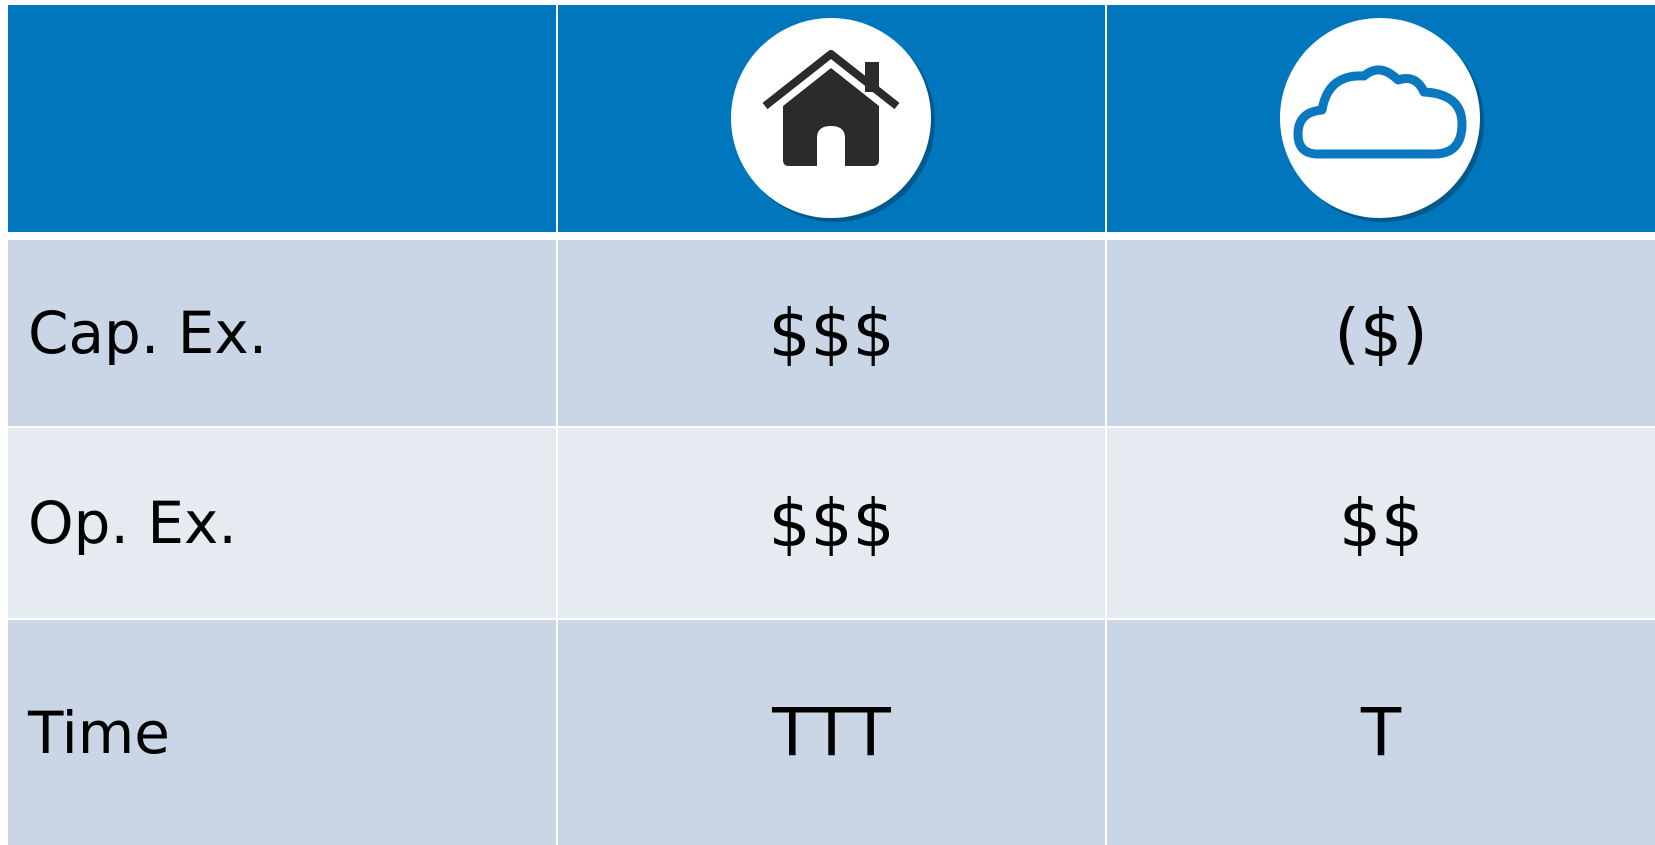 The width and height of the screenshot is (1655, 845). Describe the element at coordinates (282, 523) in the screenshot. I see `row-label: Op. Ex.` at that location.